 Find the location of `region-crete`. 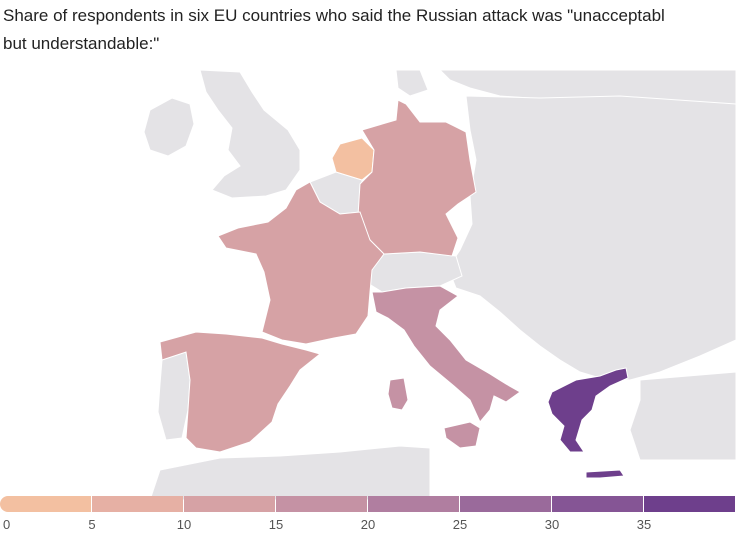

region-crete is located at coordinates (605, 474).